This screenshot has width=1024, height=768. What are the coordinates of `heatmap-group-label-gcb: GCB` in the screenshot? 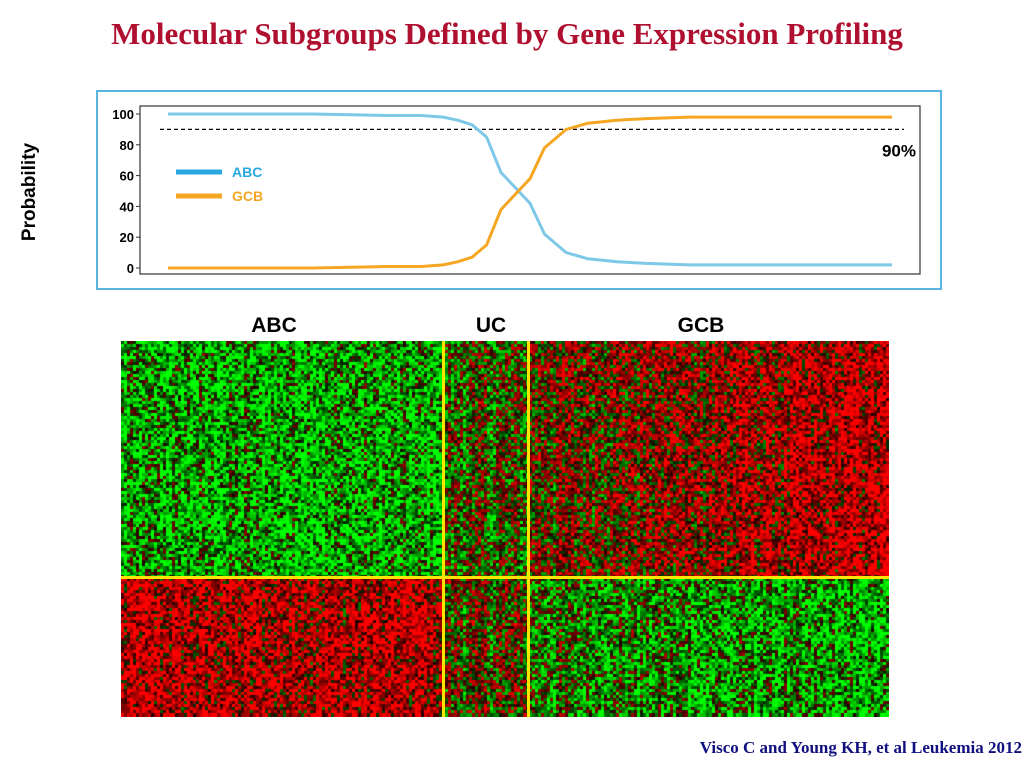 It's located at (701, 325).